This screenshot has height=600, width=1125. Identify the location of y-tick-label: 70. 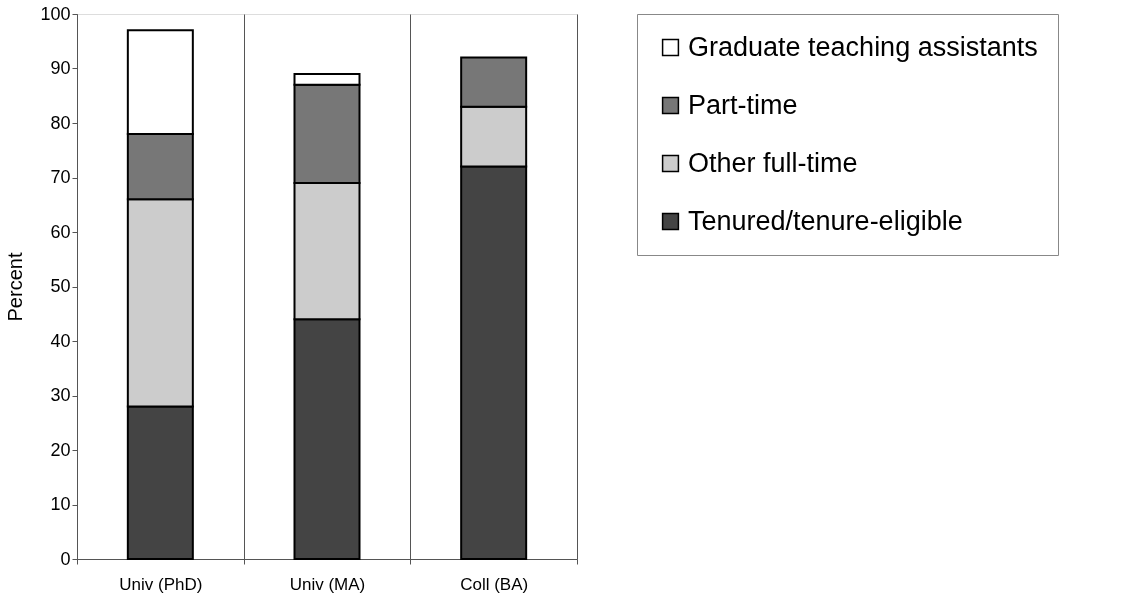
(60, 177).